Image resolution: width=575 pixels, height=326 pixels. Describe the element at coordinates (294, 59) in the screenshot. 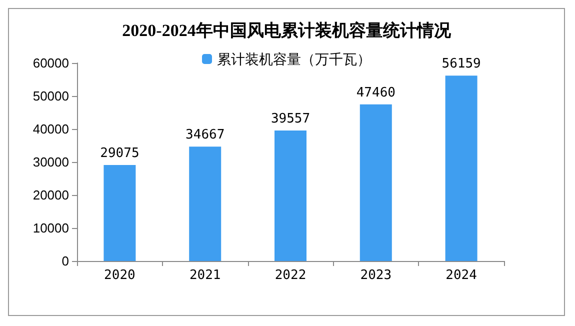

I see `legend-label: 累计装机容量（万千瓦）` at that location.